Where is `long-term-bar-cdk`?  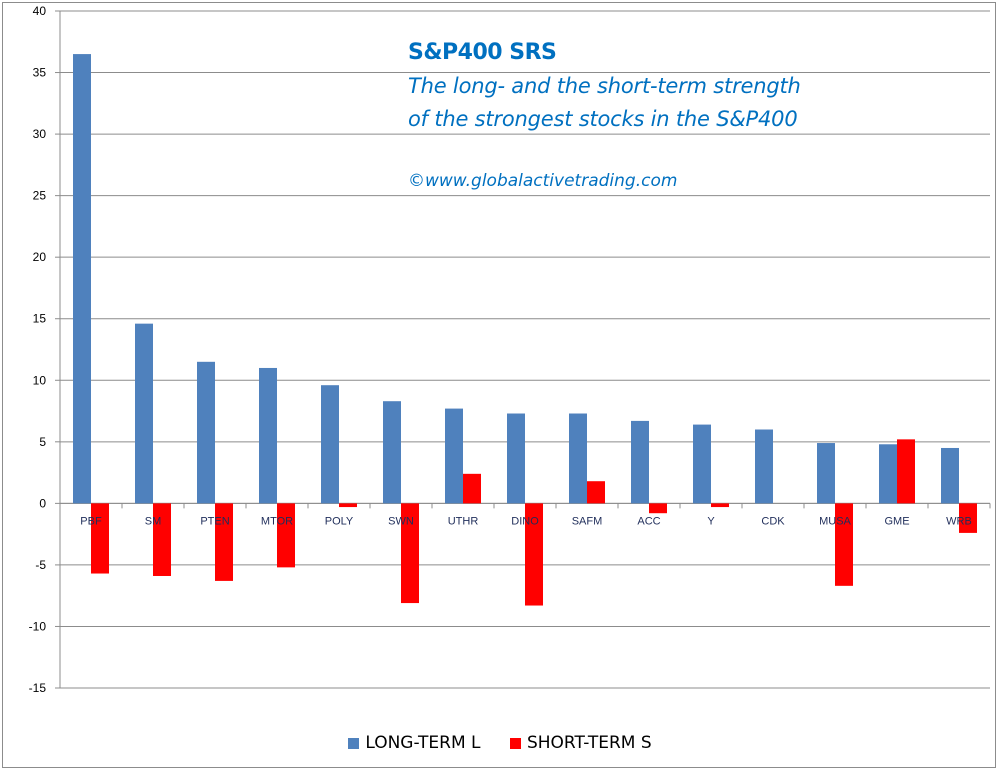 long-term-bar-cdk is located at coordinates (764, 466).